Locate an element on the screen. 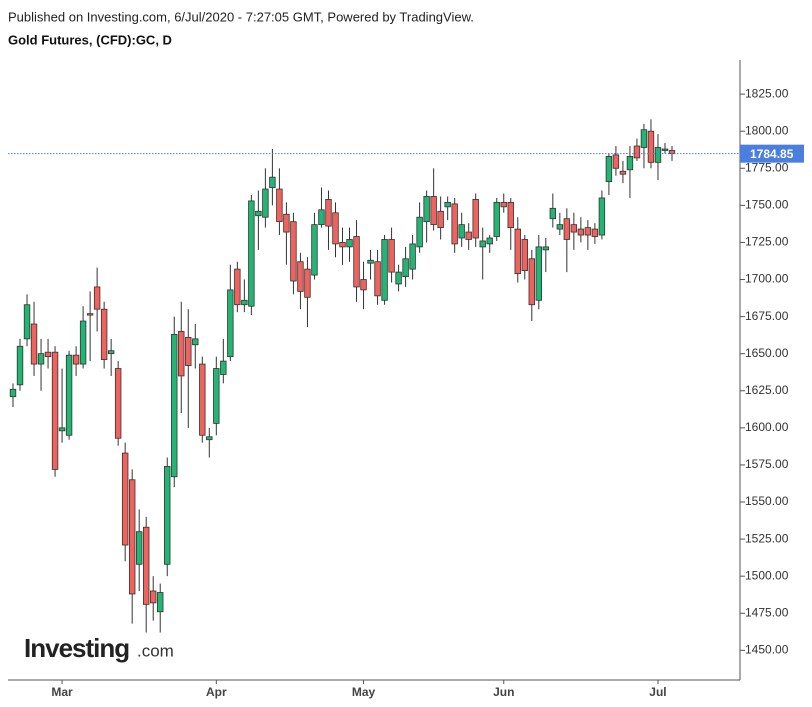  y-tick-label: 1825.00 is located at coordinates (767, 93).